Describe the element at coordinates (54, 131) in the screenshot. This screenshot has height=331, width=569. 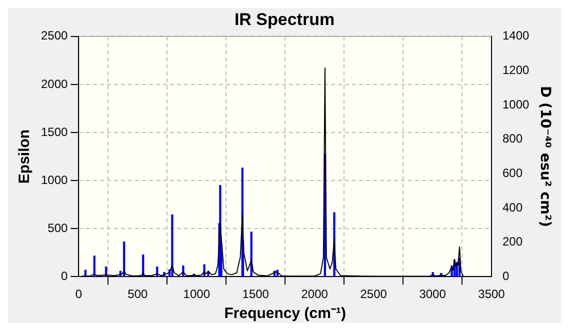
I see `y-tick-label: 1500` at that location.